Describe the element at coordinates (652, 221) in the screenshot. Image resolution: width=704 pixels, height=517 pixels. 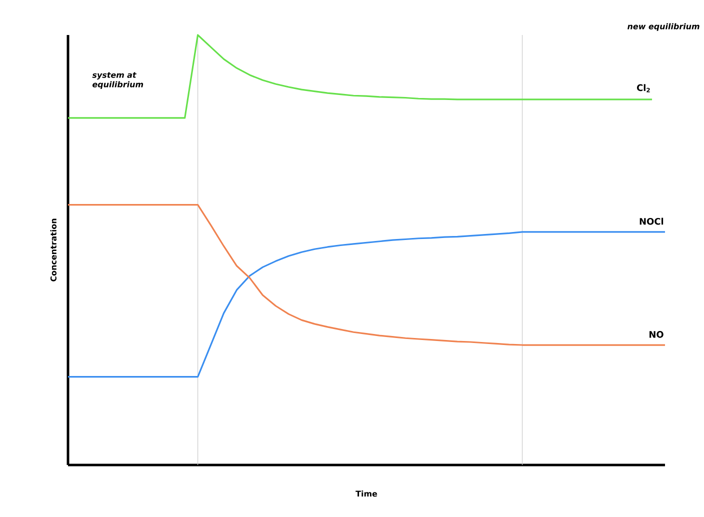
I see `series-label: NOCl` at that location.